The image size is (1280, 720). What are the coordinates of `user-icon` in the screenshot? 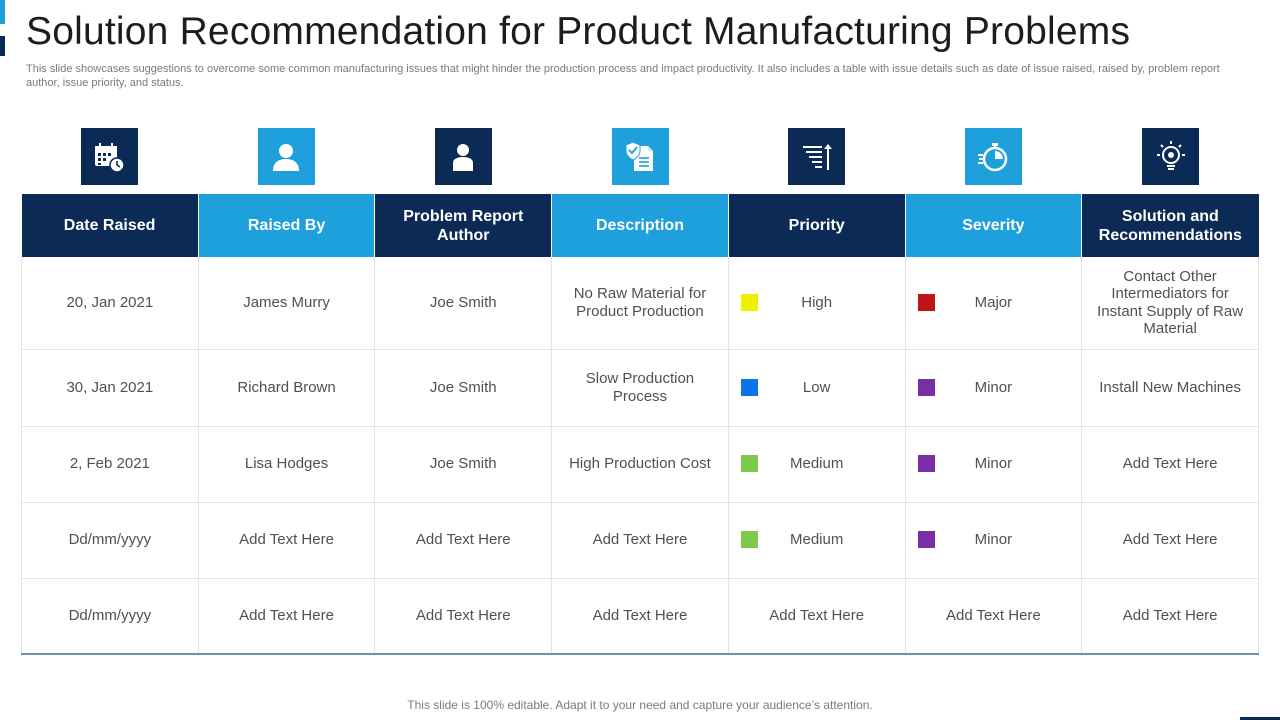 It's located at (286, 156).